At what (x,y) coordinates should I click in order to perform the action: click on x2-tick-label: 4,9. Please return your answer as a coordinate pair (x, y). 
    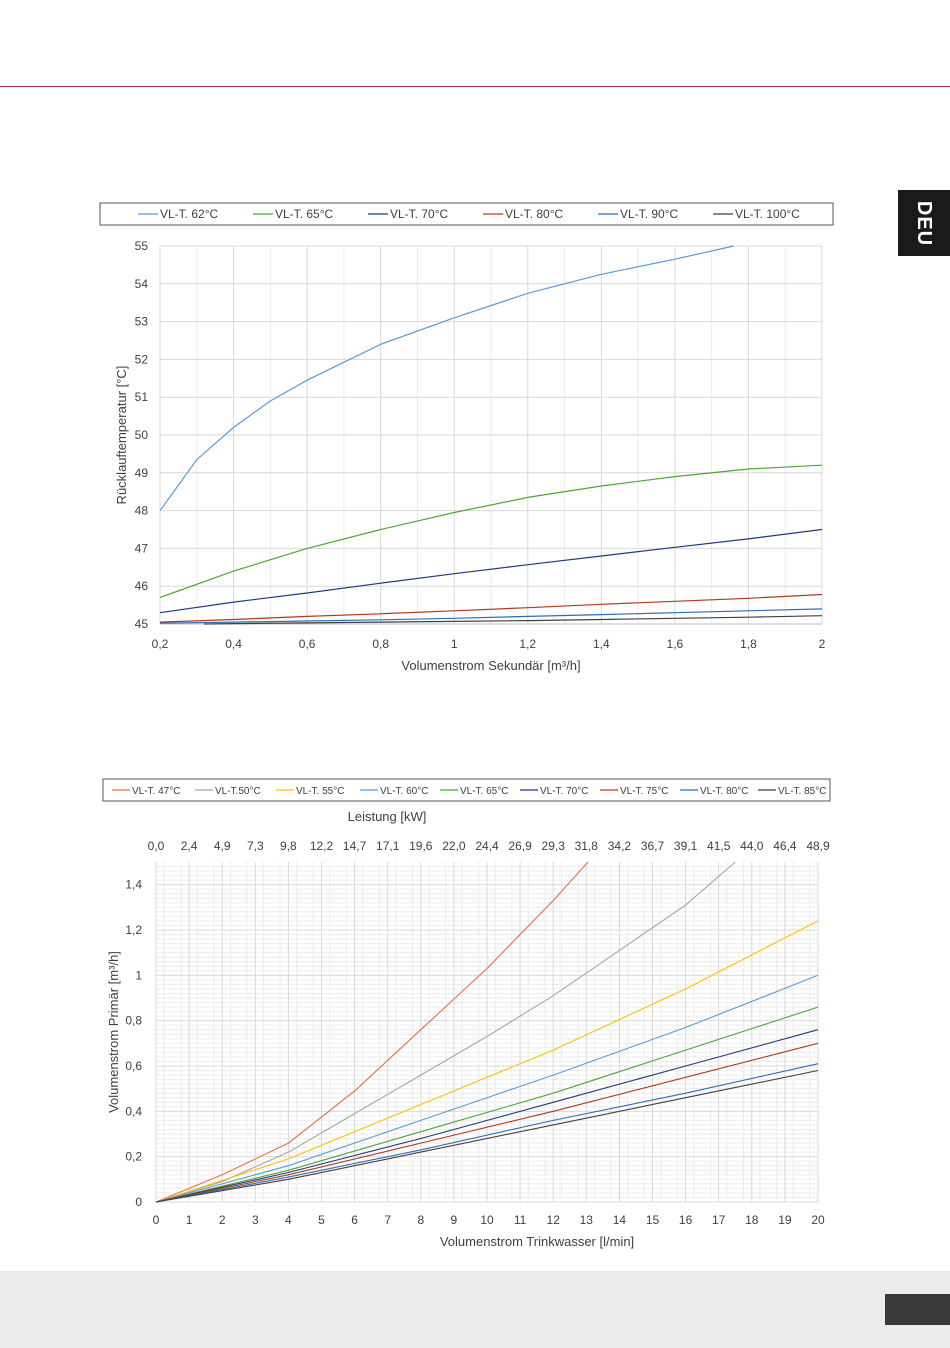
    Looking at the image, I should click on (222, 846).